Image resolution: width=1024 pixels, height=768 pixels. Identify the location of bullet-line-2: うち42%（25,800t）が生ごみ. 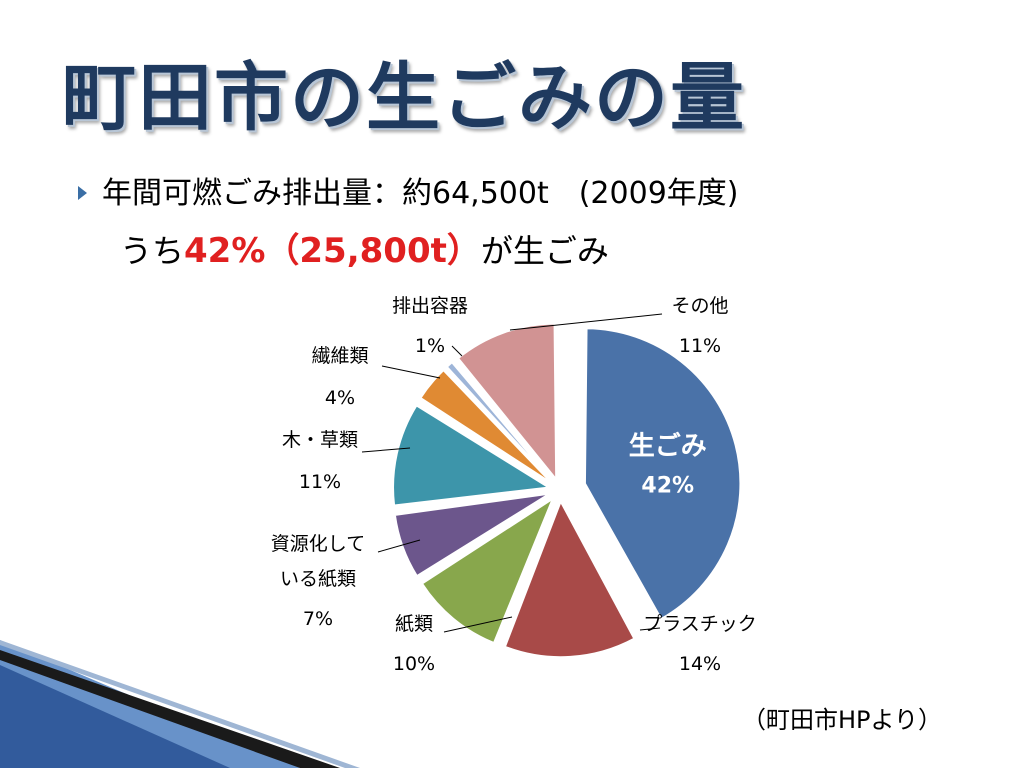
(364, 247).